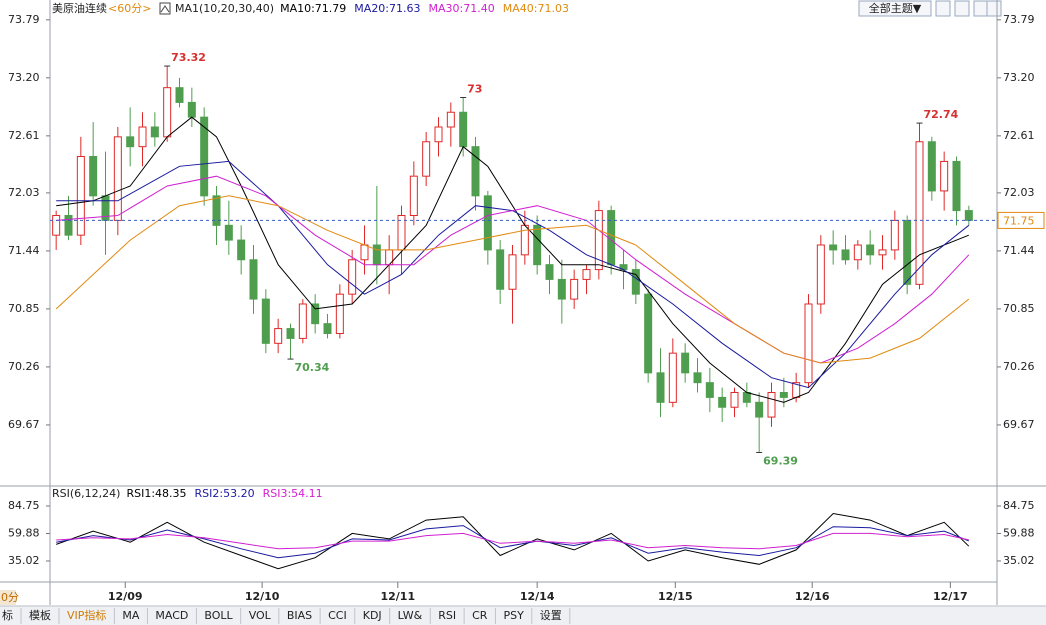 Image resolution: width=1046 pixels, height=625 pixels. What do you see at coordinates (40, 615) in the screenshot?
I see `tab: 模板` at bounding box center [40, 615].